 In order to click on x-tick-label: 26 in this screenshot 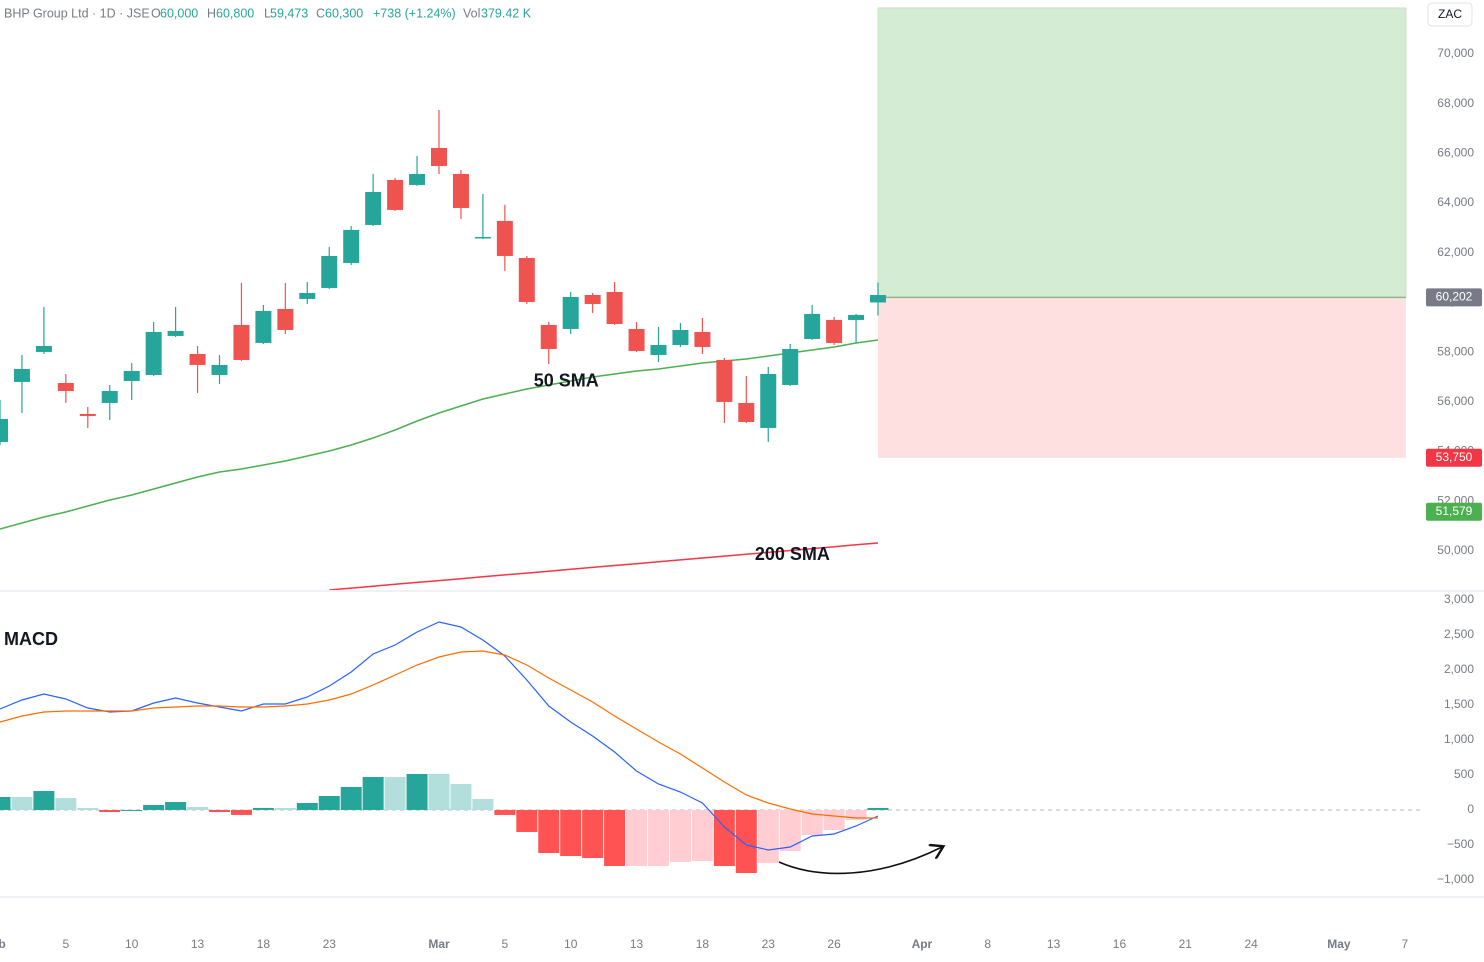, I will do `click(834, 944)`.